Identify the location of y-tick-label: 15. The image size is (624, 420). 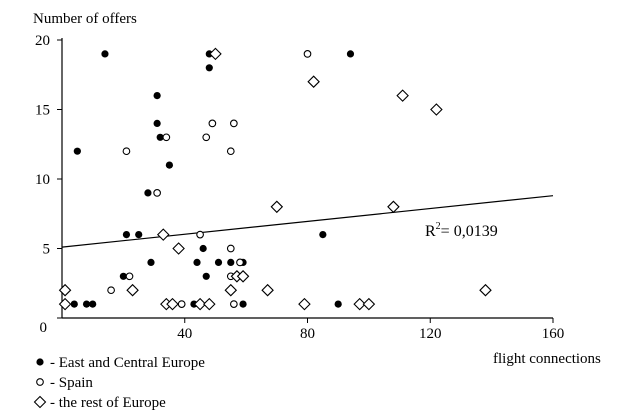
(42, 111).